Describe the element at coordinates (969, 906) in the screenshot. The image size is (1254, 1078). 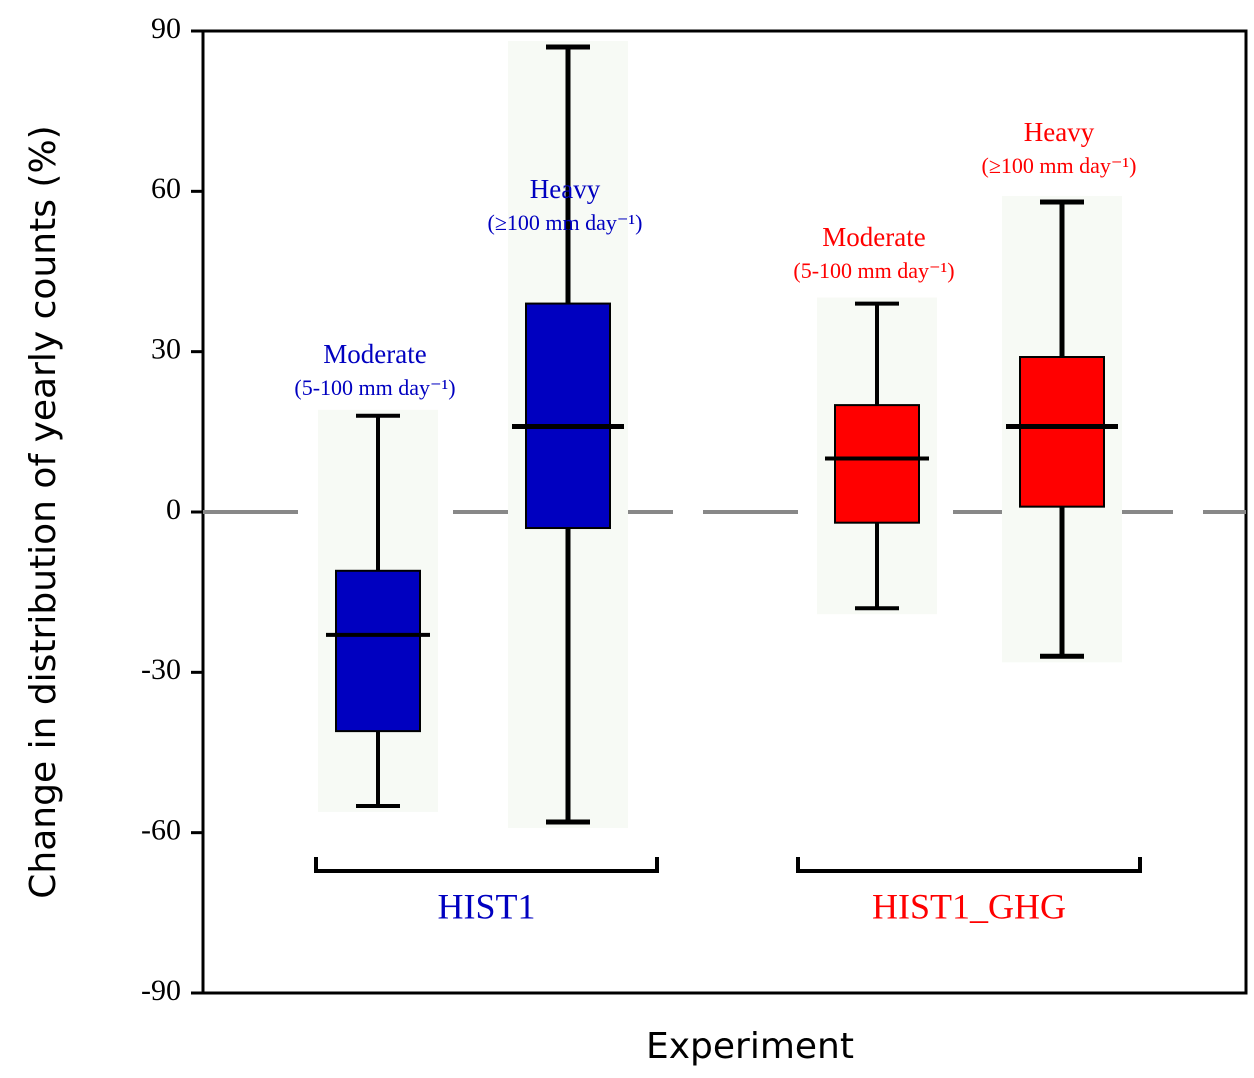
I see `group-label: HIST1_GHG` at that location.